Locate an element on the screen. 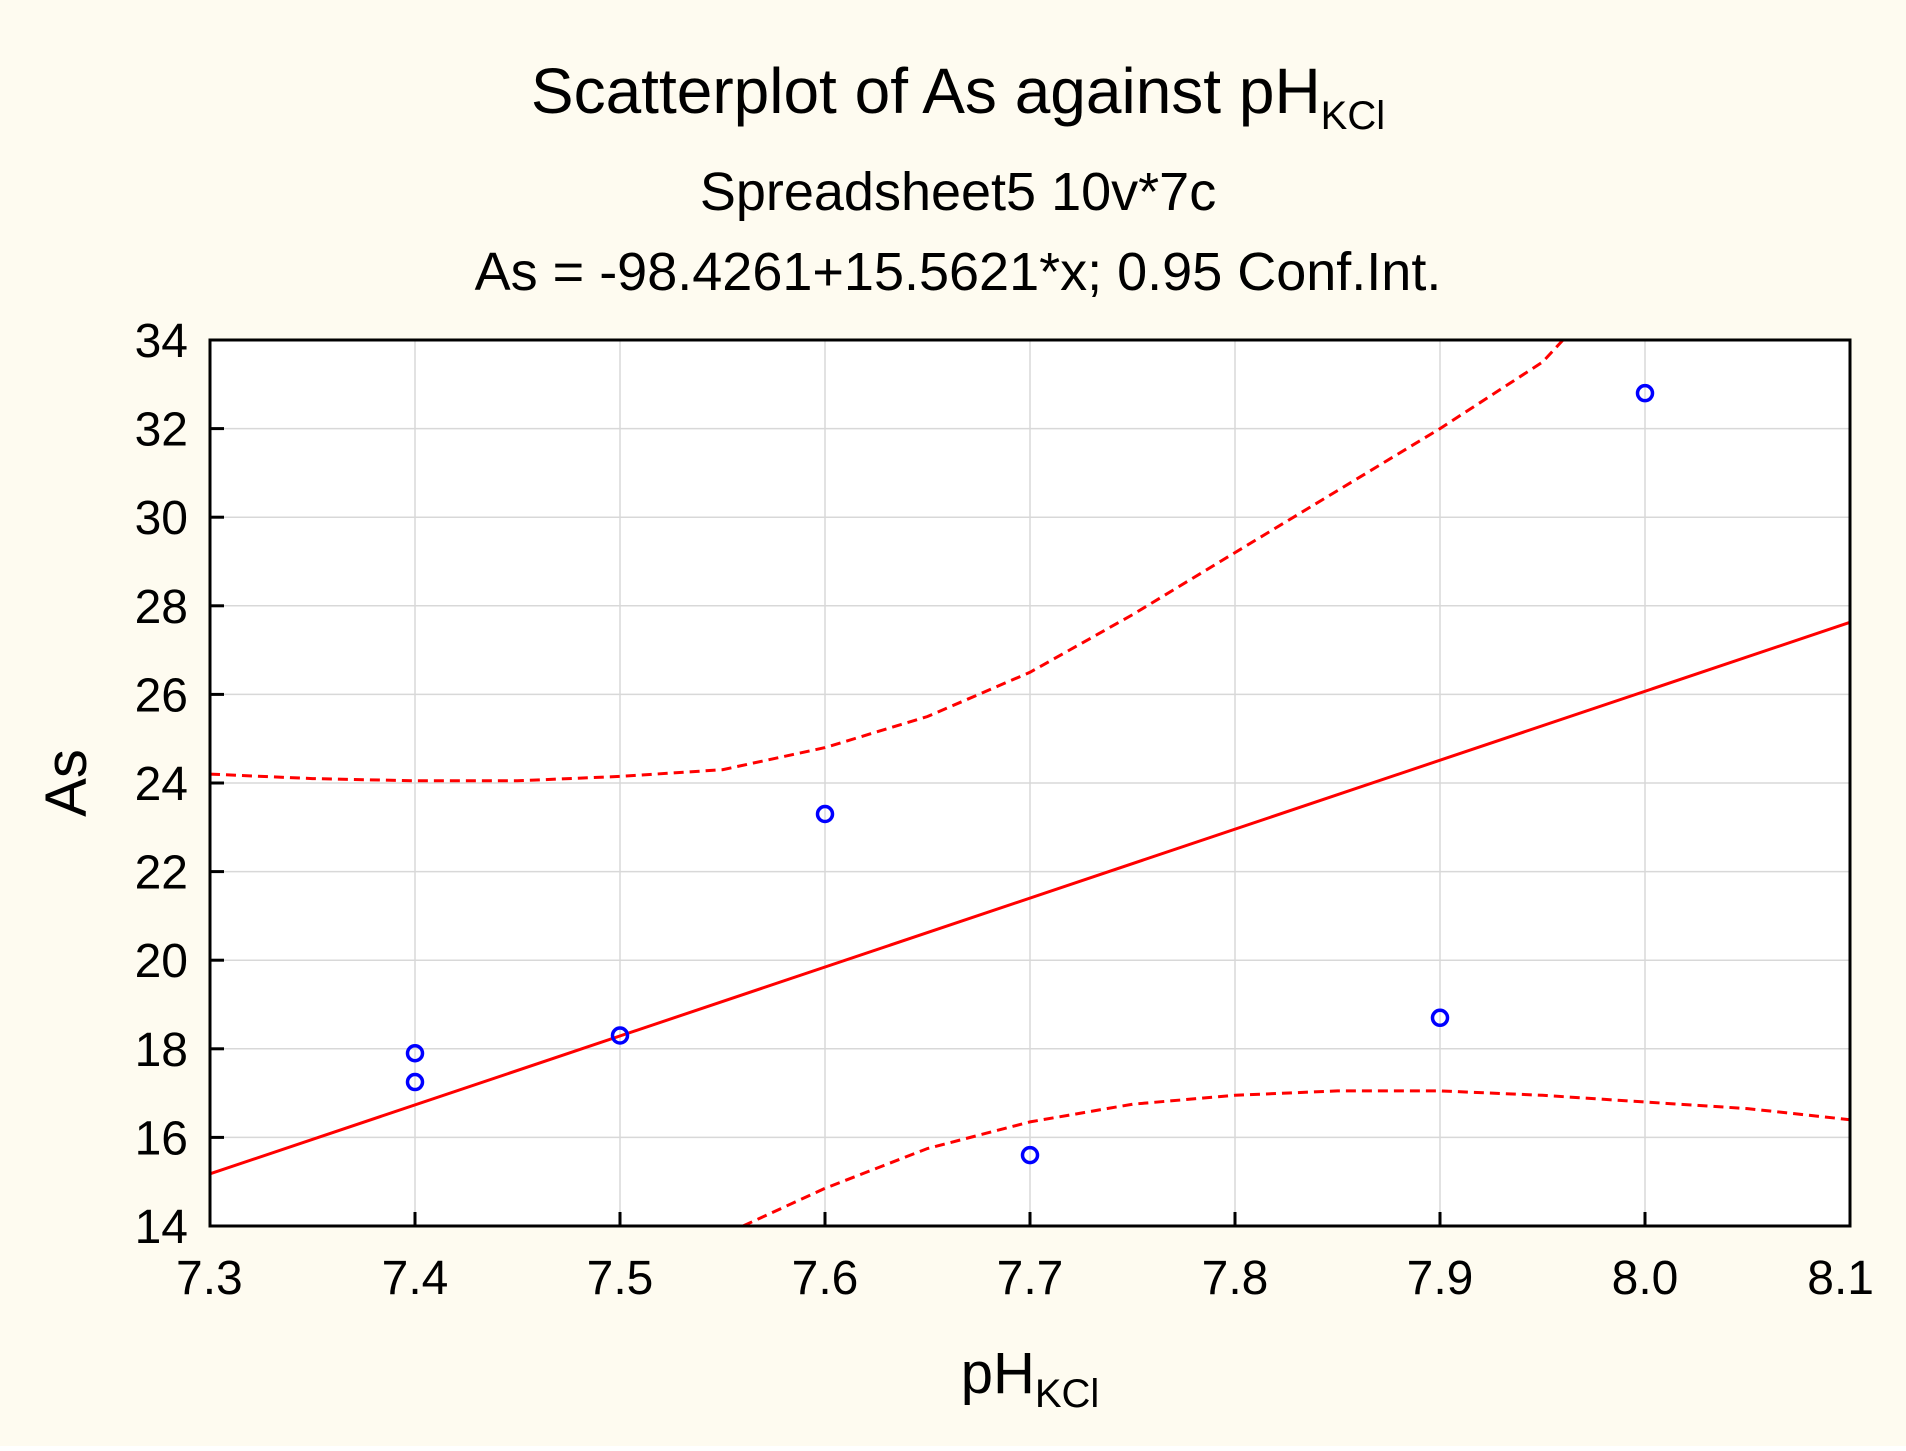 This screenshot has height=1451, width=1906. y-tick-label: 18 is located at coordinates (161, 1050).